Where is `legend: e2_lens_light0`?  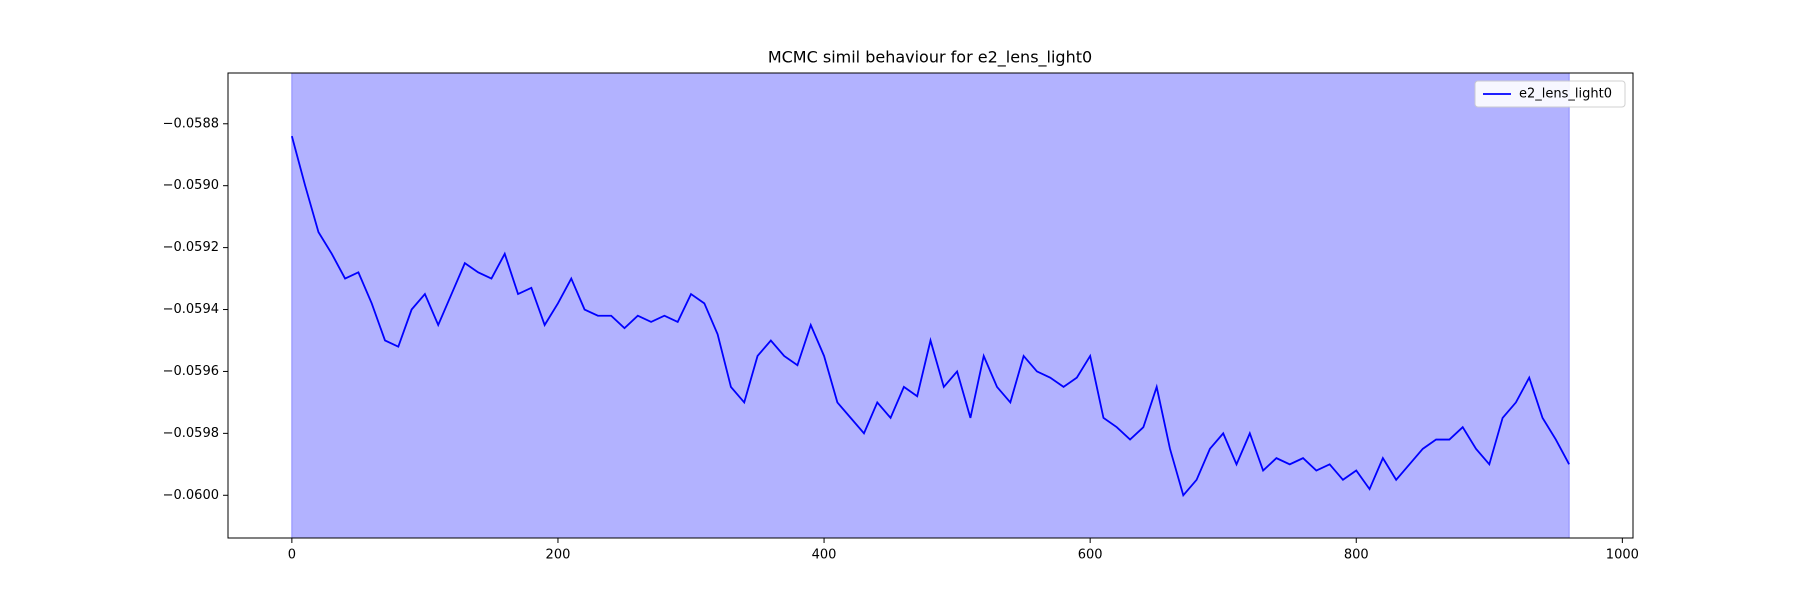 legend: e2_lens_light0 is located at coordinates (1550, 94).